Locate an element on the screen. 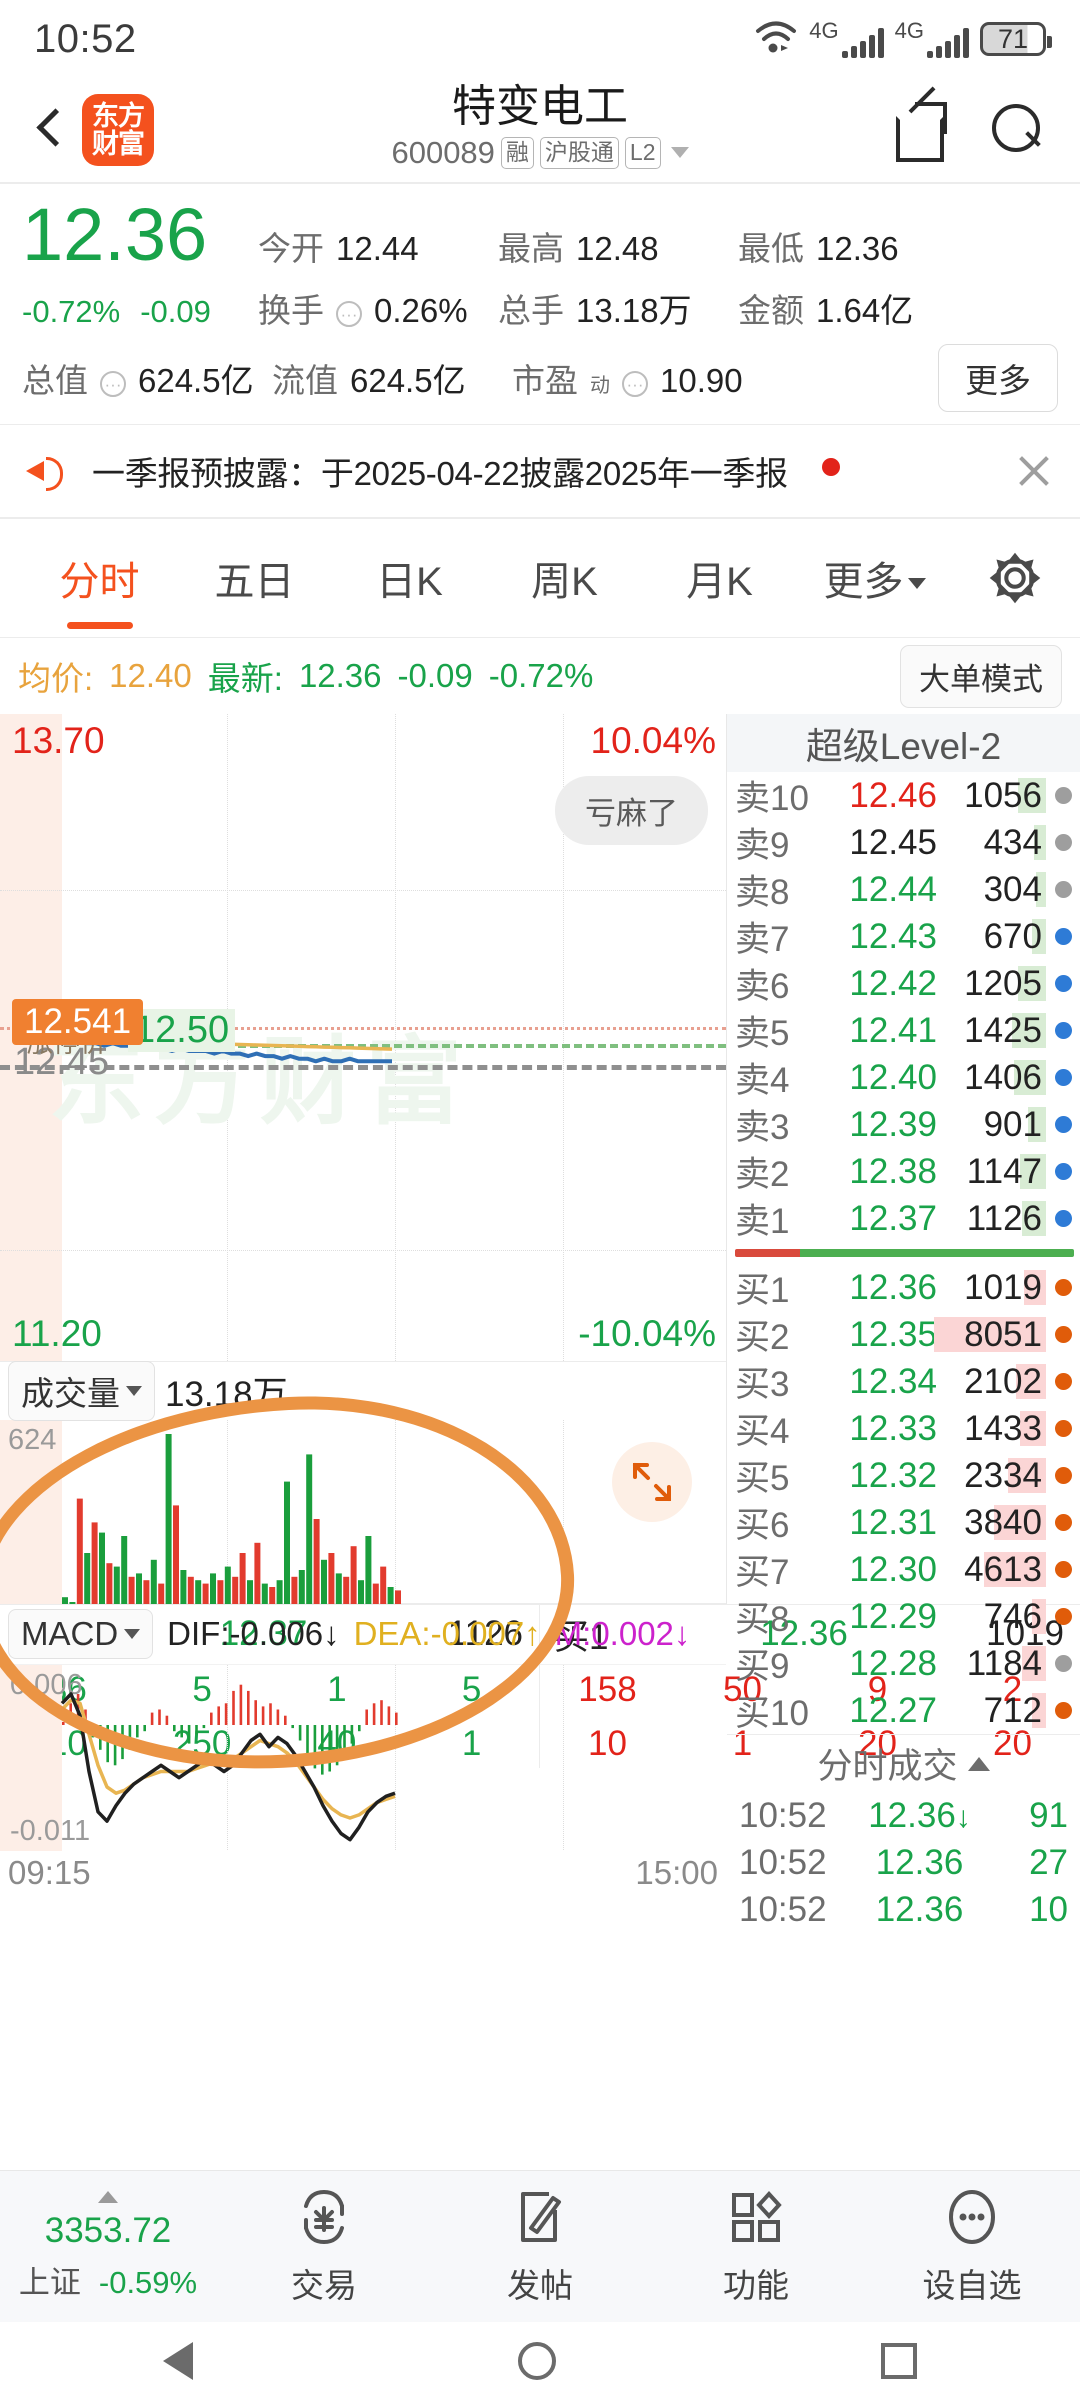  turnover-pair: 换手 ··· 0.26% is located at coordinates (363, 310).